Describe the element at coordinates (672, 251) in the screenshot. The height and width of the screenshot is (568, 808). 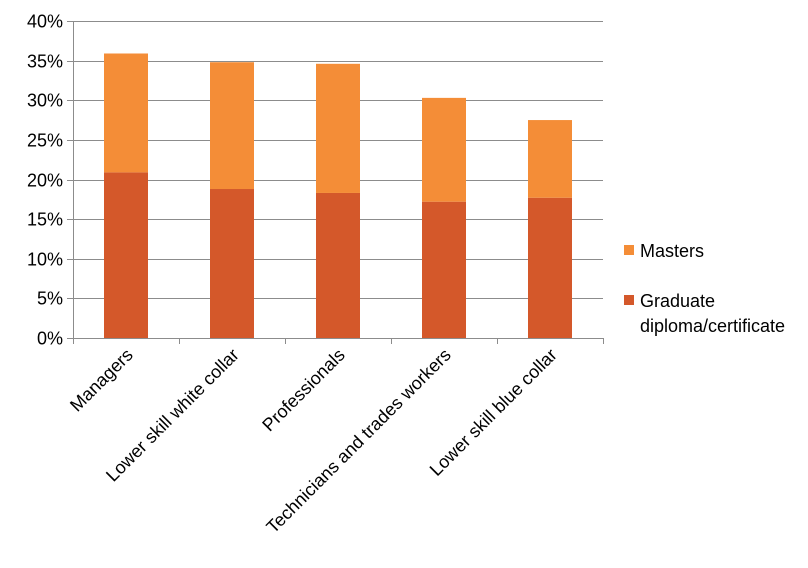
I see `legend-label: Masters` at that location.